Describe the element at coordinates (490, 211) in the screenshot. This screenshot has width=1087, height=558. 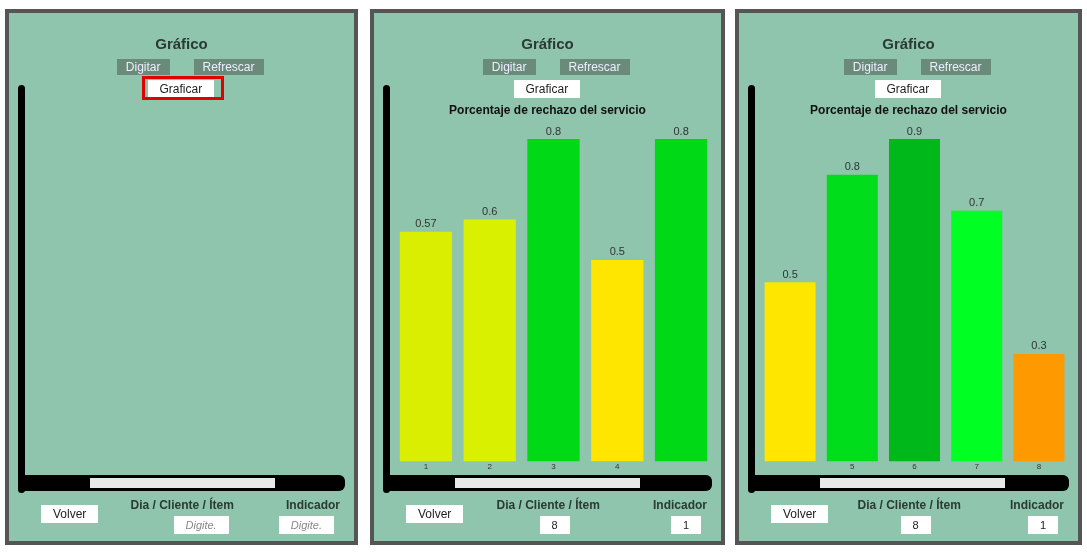
I see `data-label: 0.6` at that location.